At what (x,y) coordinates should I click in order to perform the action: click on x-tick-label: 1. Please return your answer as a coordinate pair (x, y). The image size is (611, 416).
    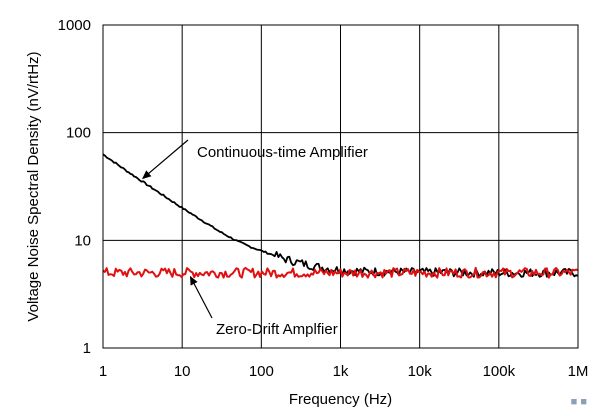
    Looking at the image, I should click on (103, 371).